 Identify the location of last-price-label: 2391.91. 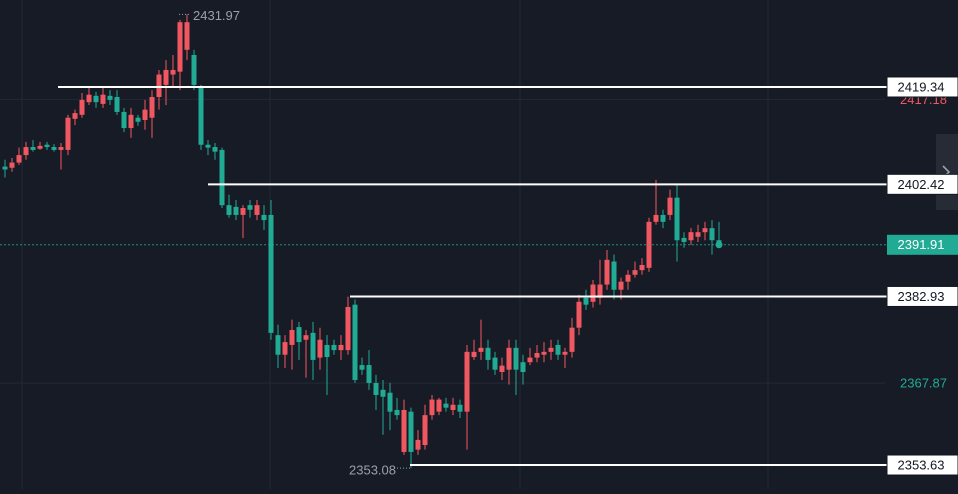
(921, 244).